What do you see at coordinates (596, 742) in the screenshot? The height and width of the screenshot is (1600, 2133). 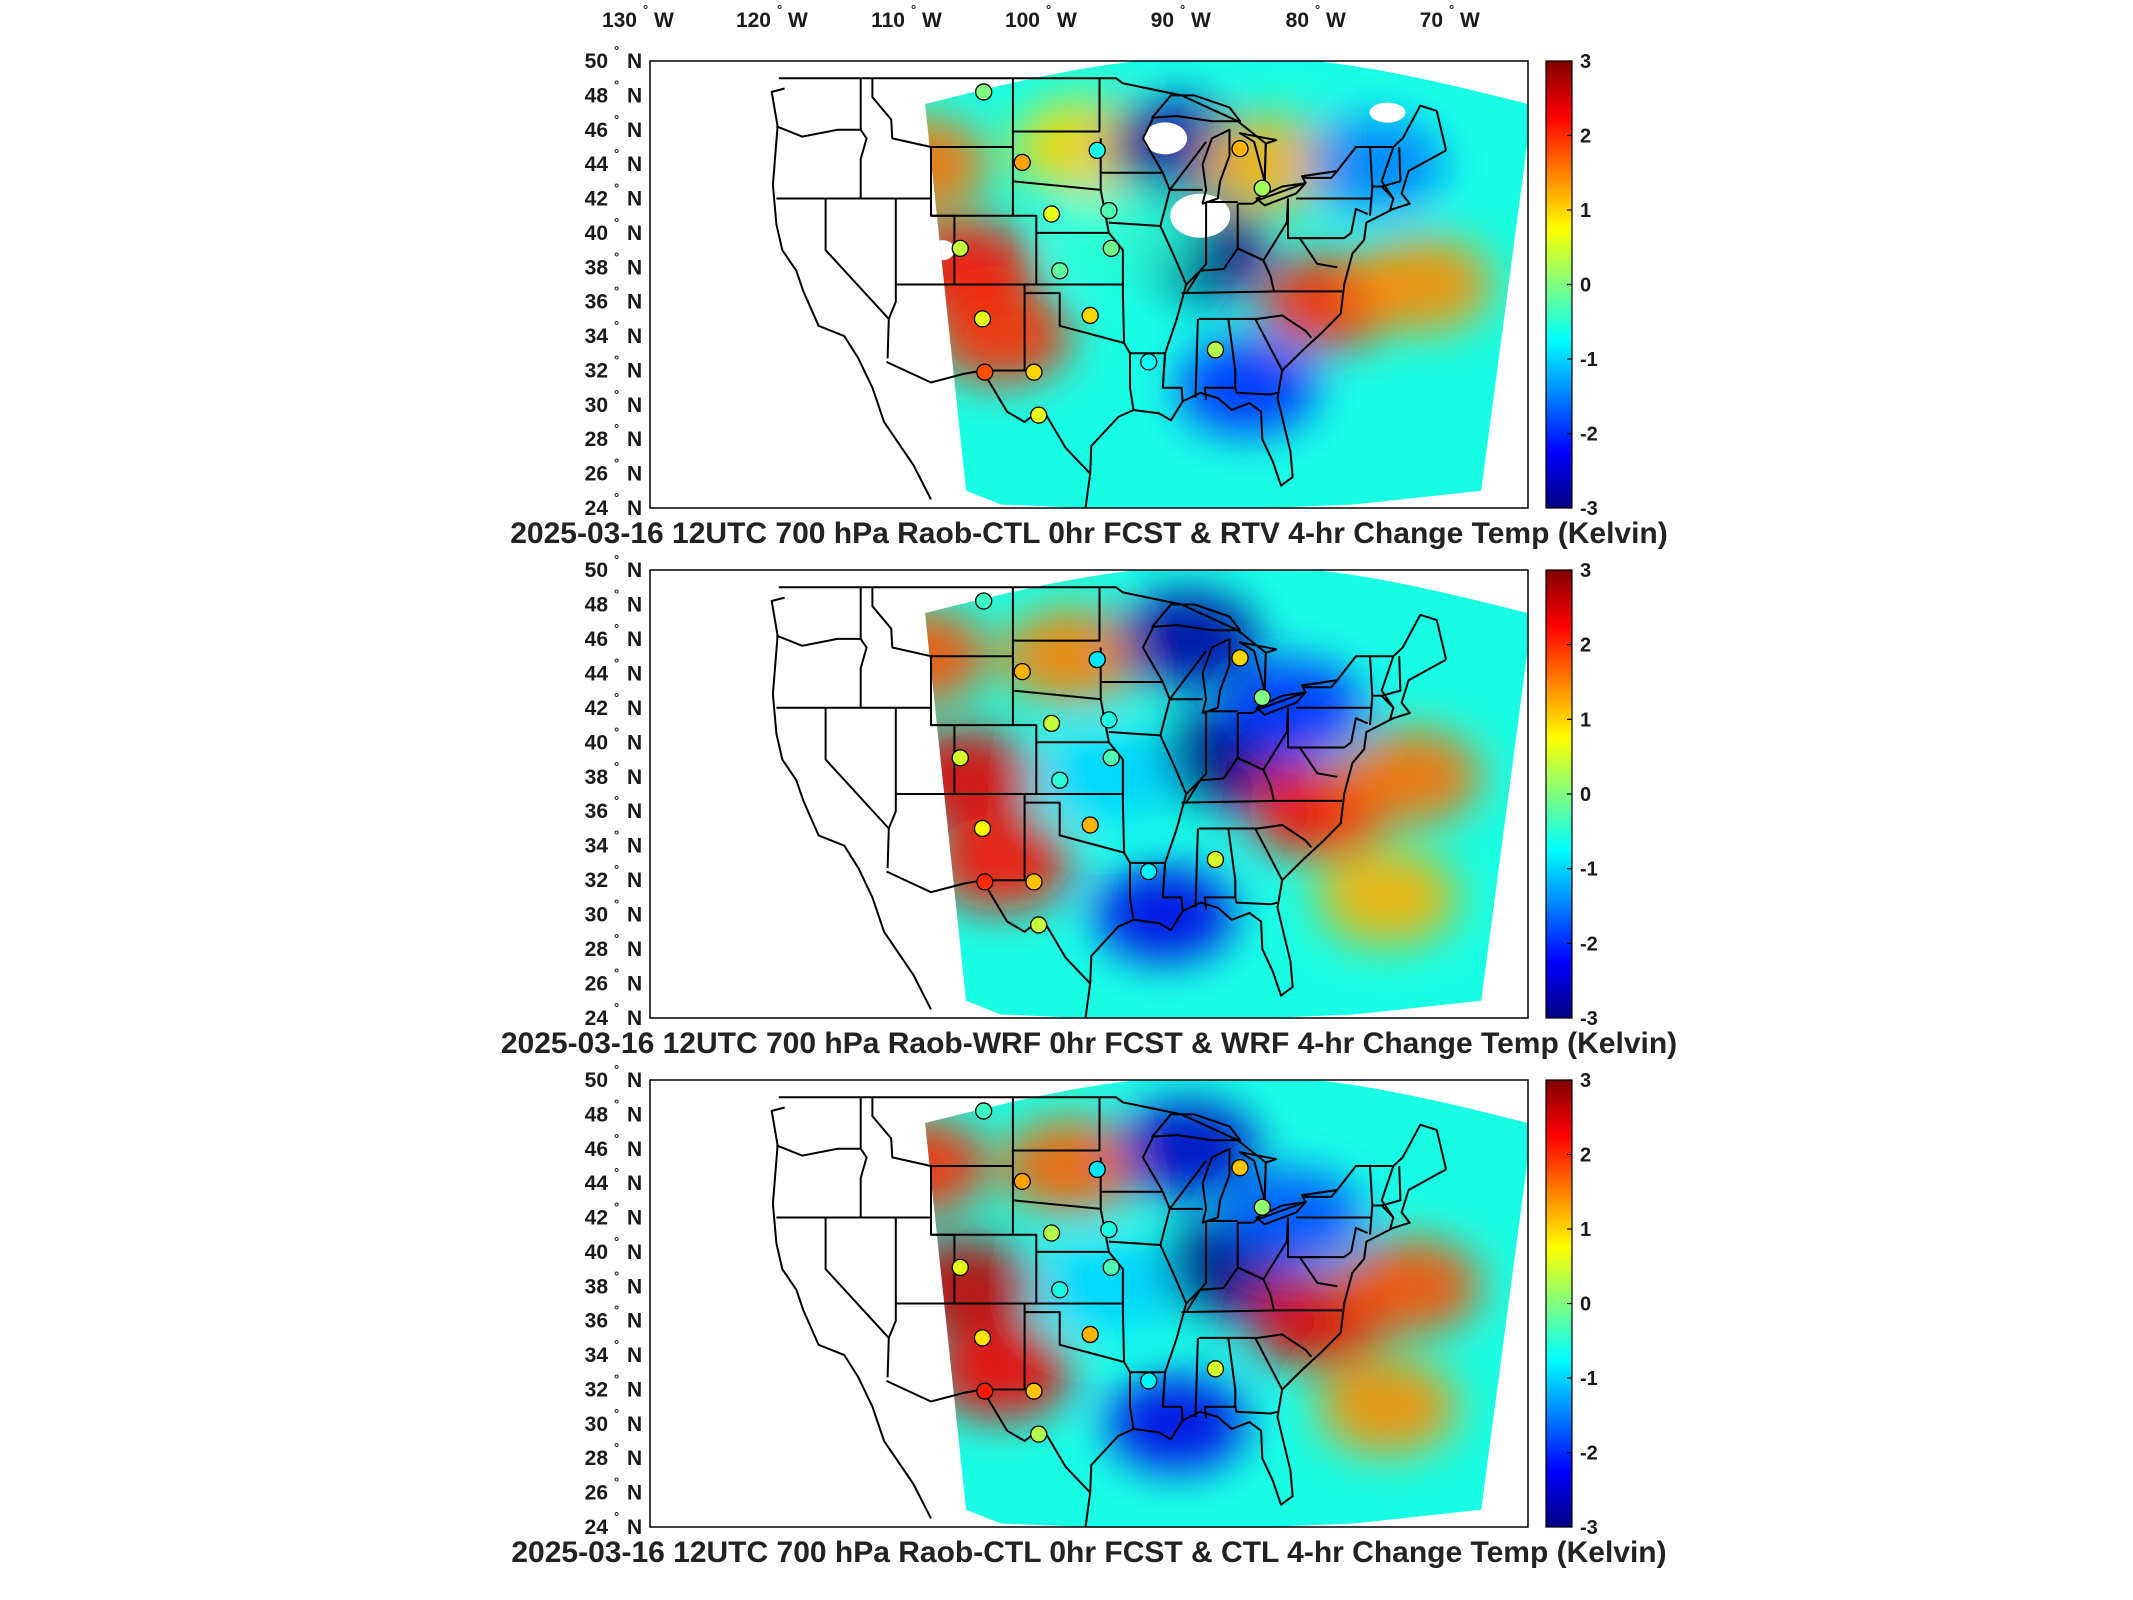 I see `lat-tick-label: 40` at bounding box center [596, 742].